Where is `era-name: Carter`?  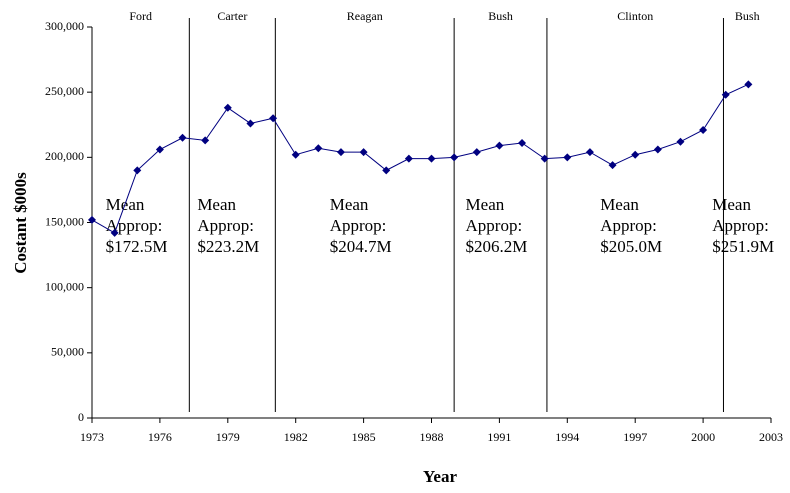
era-name: Carter is located at coordinates (232, 16).